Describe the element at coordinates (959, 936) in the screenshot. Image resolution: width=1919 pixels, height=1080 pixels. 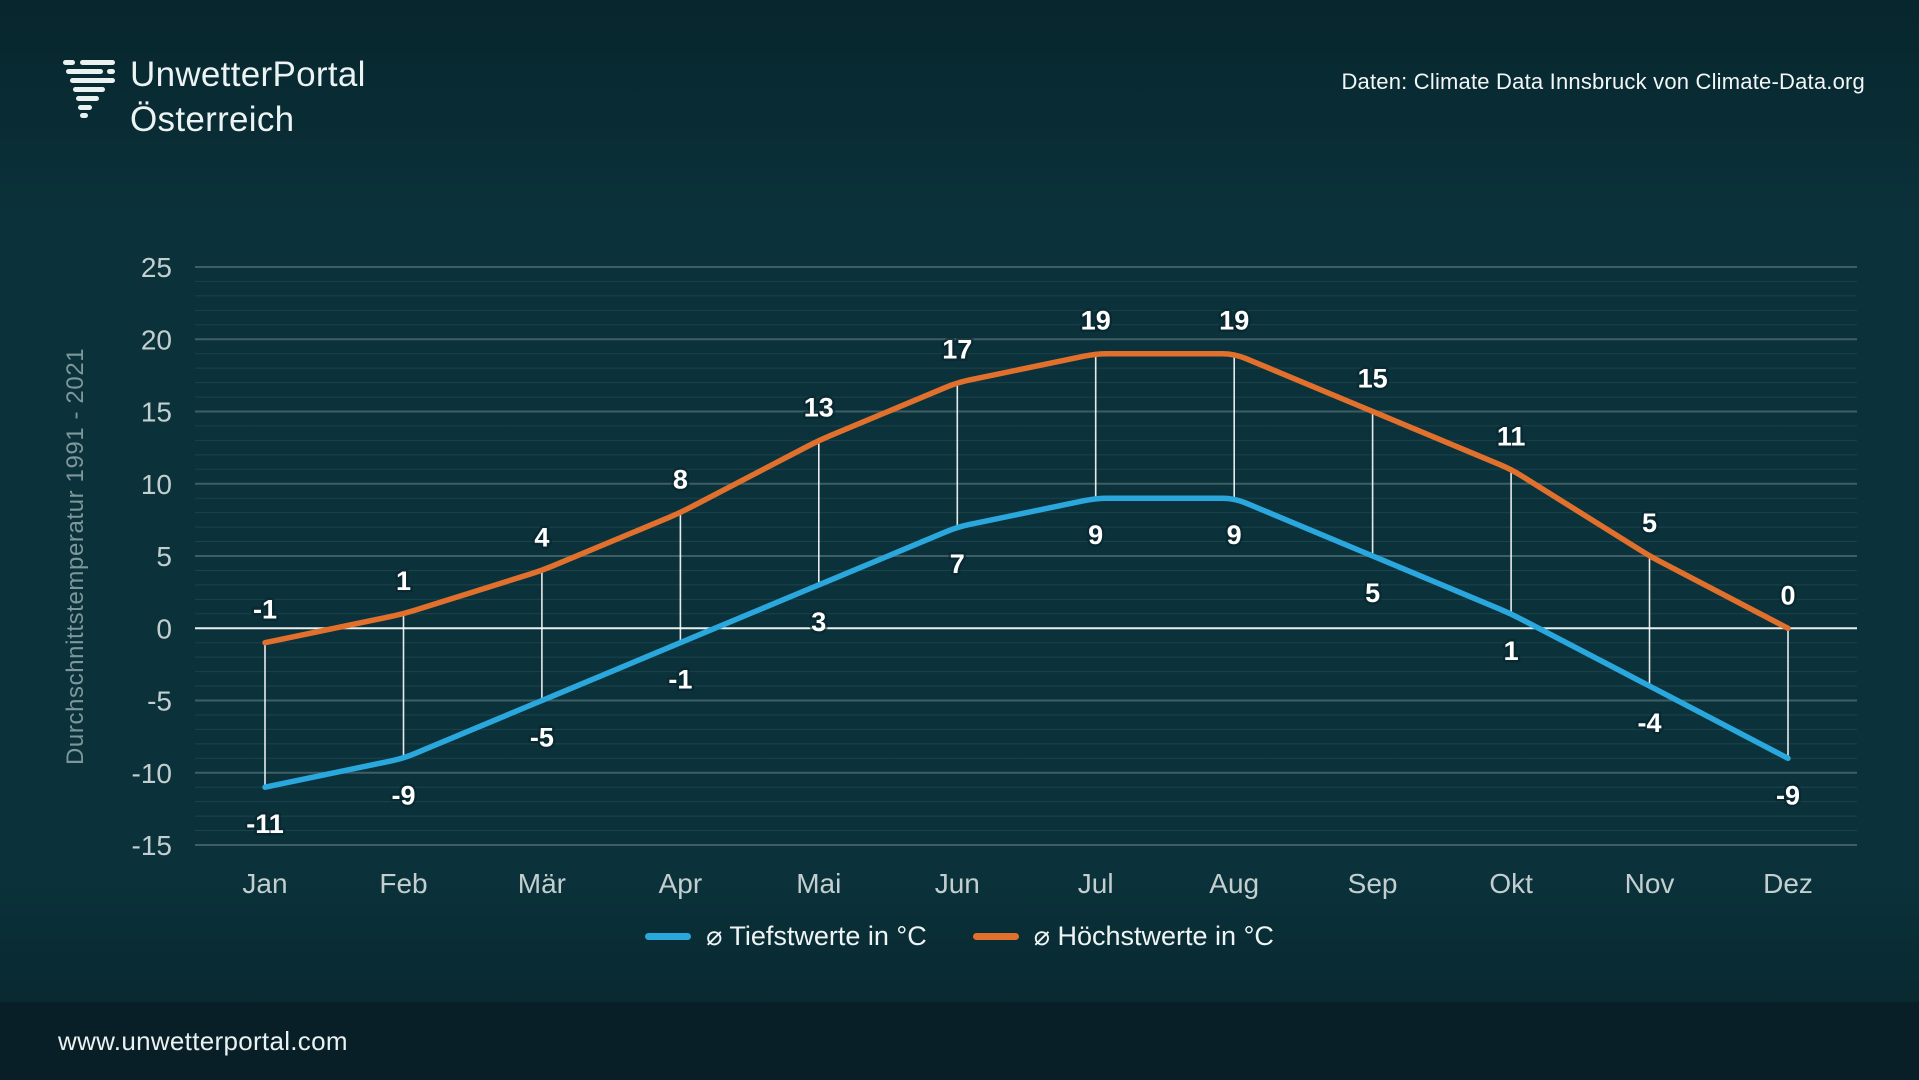
I see `chart-legend: ⌀ Tiefstwerte in °C ⌀ Höchstwerte in °C` at that location.